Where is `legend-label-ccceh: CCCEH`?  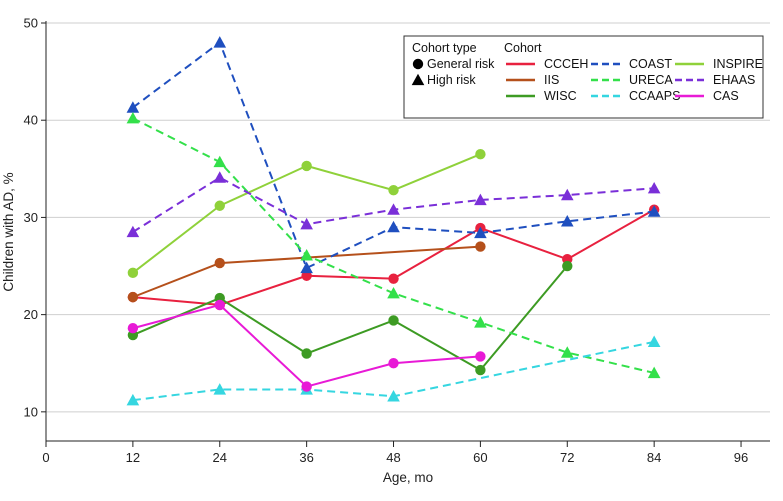 legend-label-ccceh: CCCEH is located at coordinates (566, 64).